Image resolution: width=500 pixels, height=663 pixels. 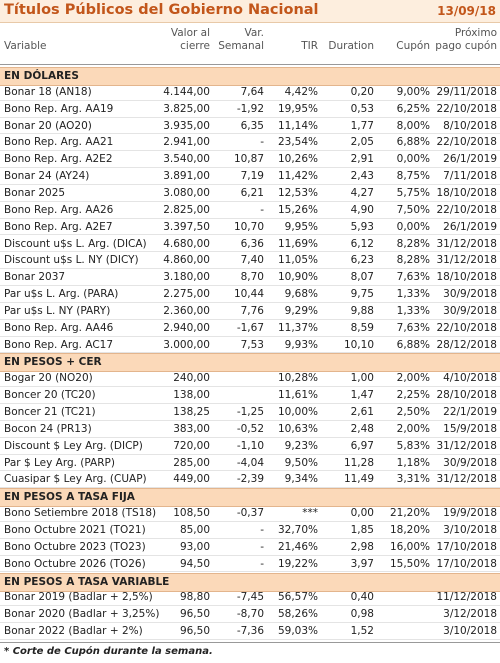 What do you see at coordinates (297, 412) in the screenshot?
I see `table-cell: 10,00%` at bounding box center [297, 412].